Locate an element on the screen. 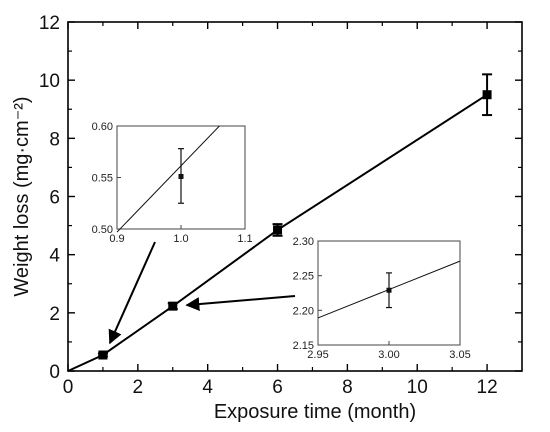  x-tick-label: 0 is located at coordinates (68, 387).